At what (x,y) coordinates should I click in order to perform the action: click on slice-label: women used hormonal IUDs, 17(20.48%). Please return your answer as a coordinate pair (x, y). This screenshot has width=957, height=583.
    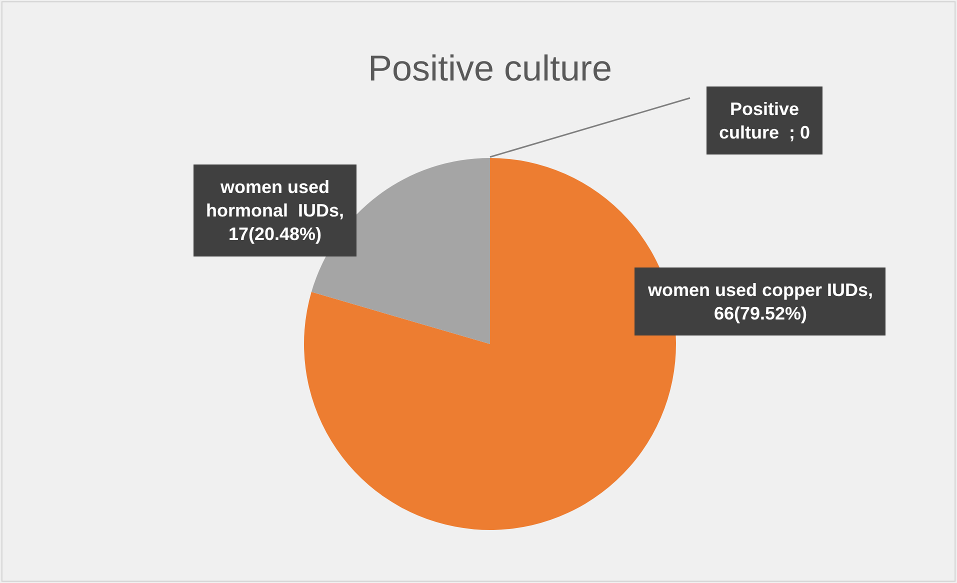
    Looking at the image, I should click on (275, 210).